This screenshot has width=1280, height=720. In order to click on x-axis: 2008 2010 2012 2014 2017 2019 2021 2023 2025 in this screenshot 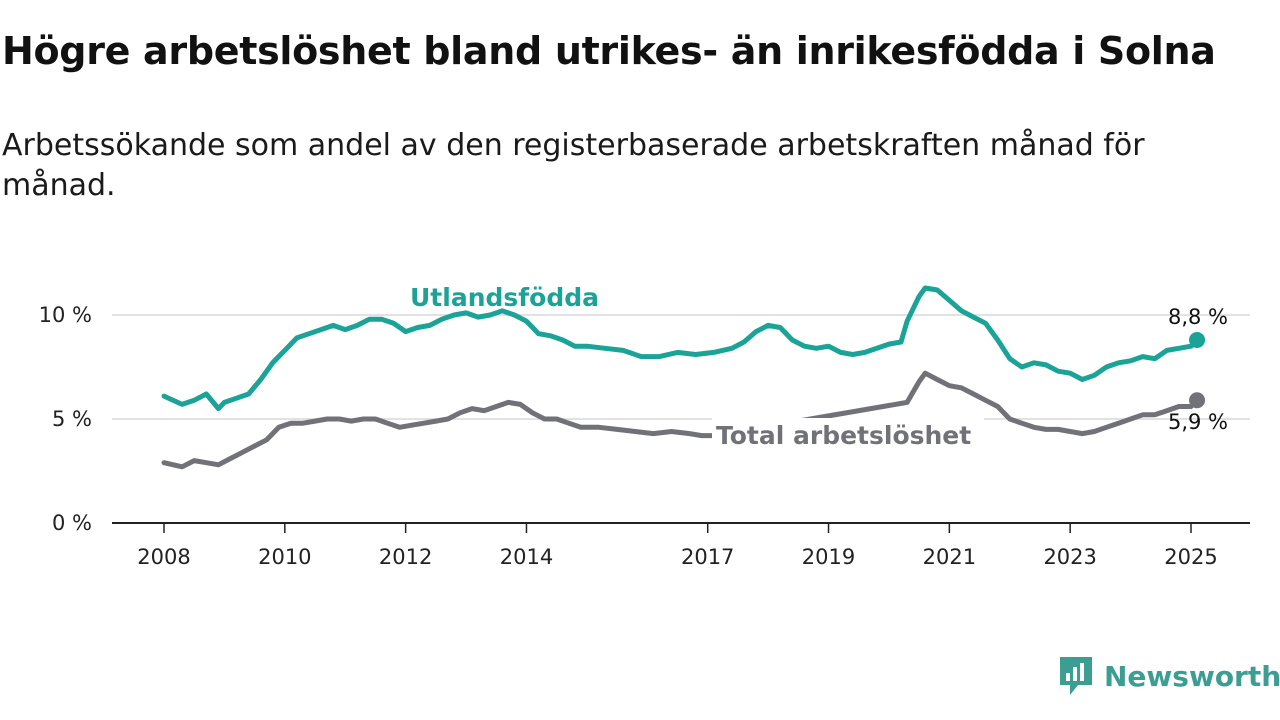, I will do `click(681, 545)`.